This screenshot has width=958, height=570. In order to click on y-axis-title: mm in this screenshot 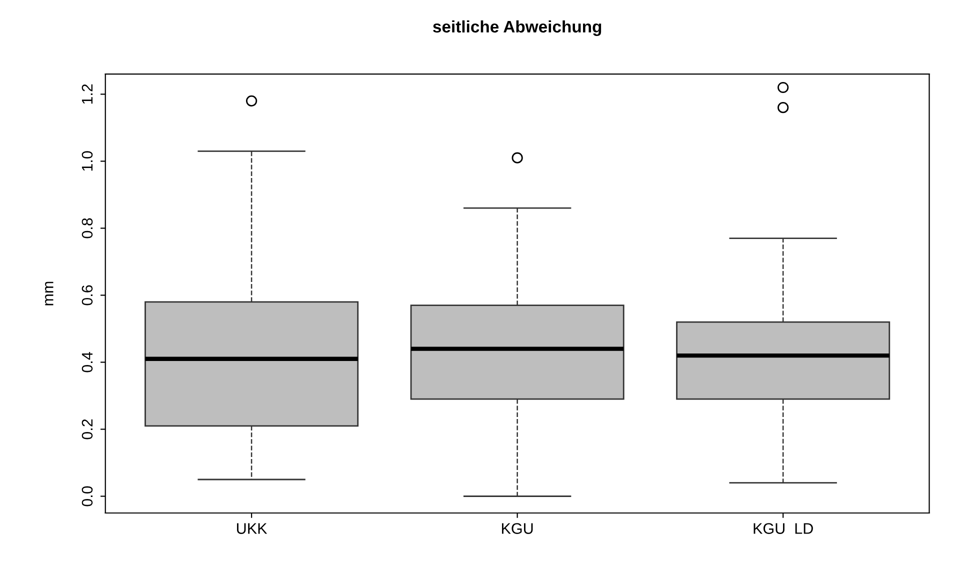, I will do `click(49, 294)`.